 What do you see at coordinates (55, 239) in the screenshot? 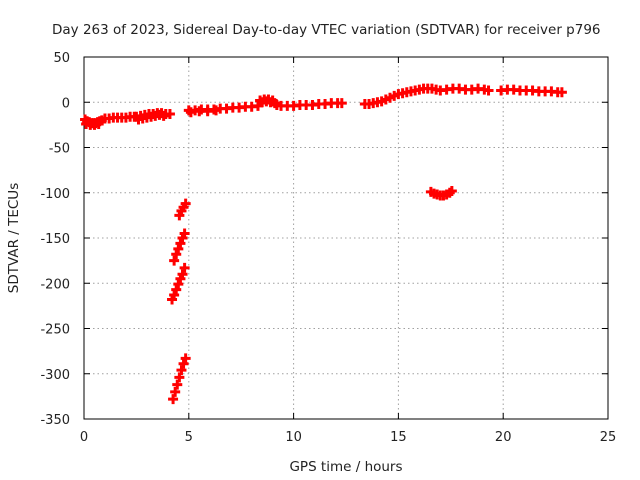
I see `y-tick-label: -150` at bounding box center [55, 239].